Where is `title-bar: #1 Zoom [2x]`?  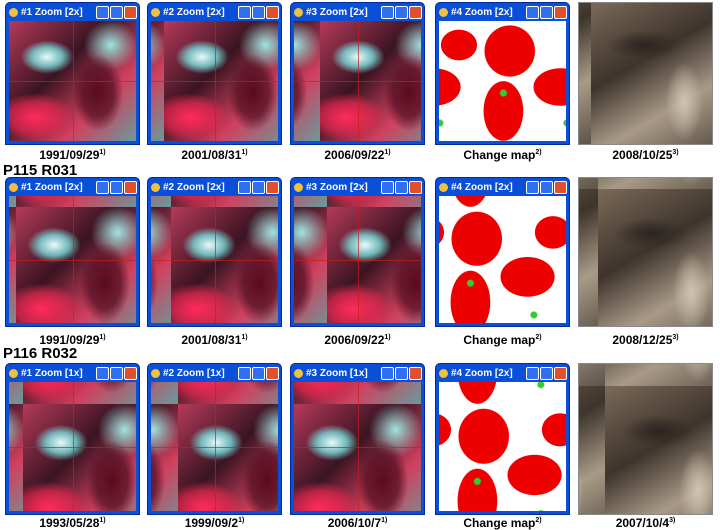 title-bar: #1 Zoom [2x] is located at coordinates (72, 12).